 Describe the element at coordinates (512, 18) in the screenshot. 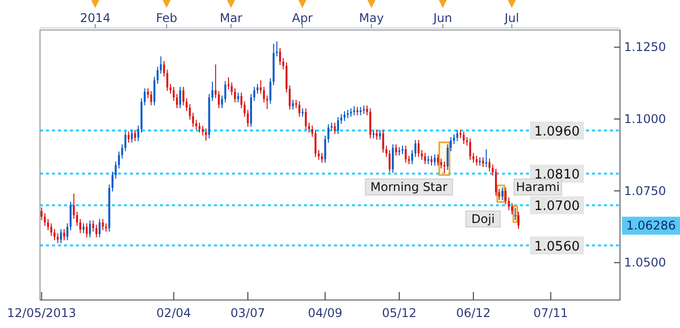

I see `x2-tick-label: Jul` at that location.